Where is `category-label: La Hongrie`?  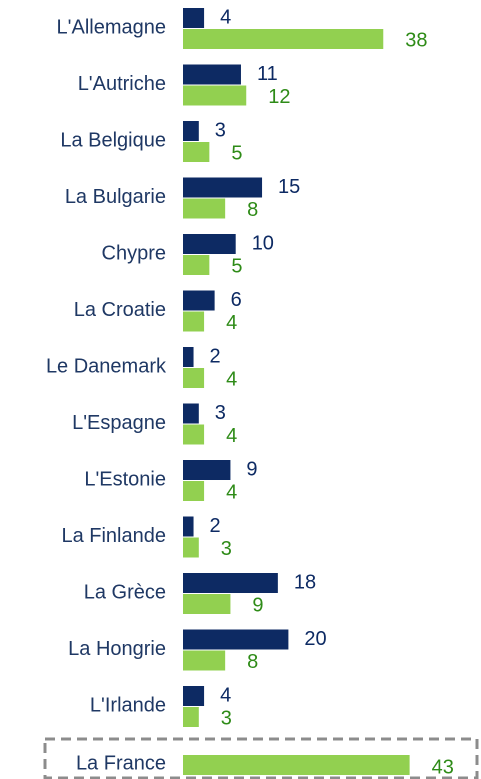 category-label: La Hongrie is located at coordinates (117, 649).